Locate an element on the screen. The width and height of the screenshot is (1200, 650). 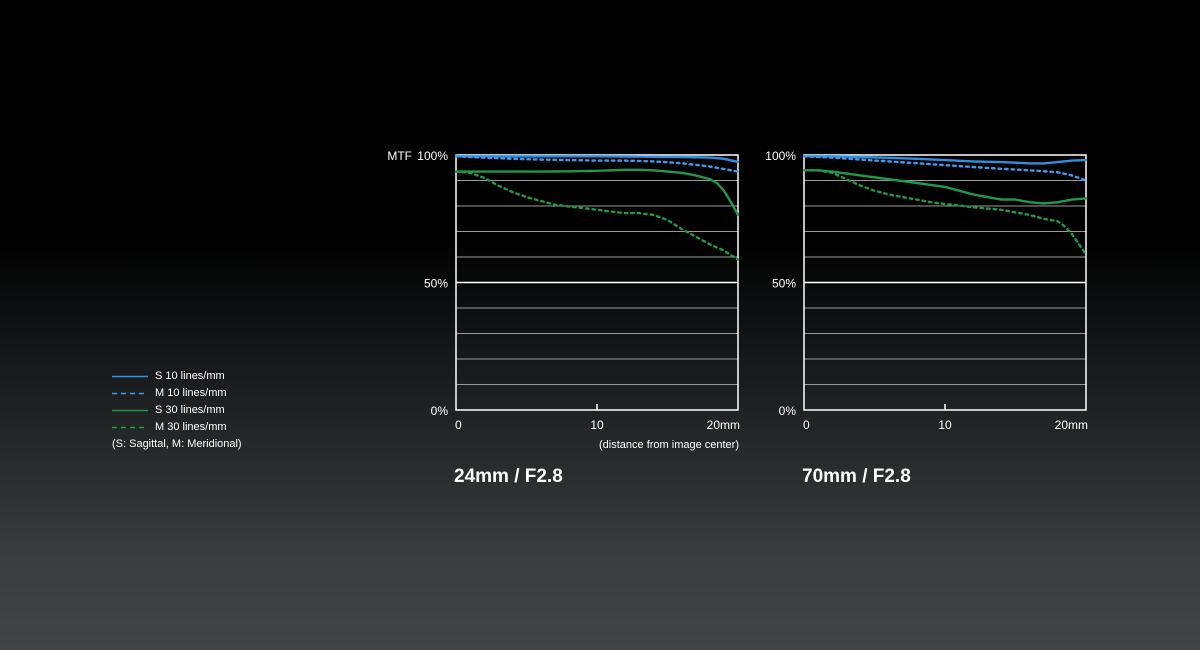
legend-label-s10: S 10 lines/mm is located at coordinates (190, 376).